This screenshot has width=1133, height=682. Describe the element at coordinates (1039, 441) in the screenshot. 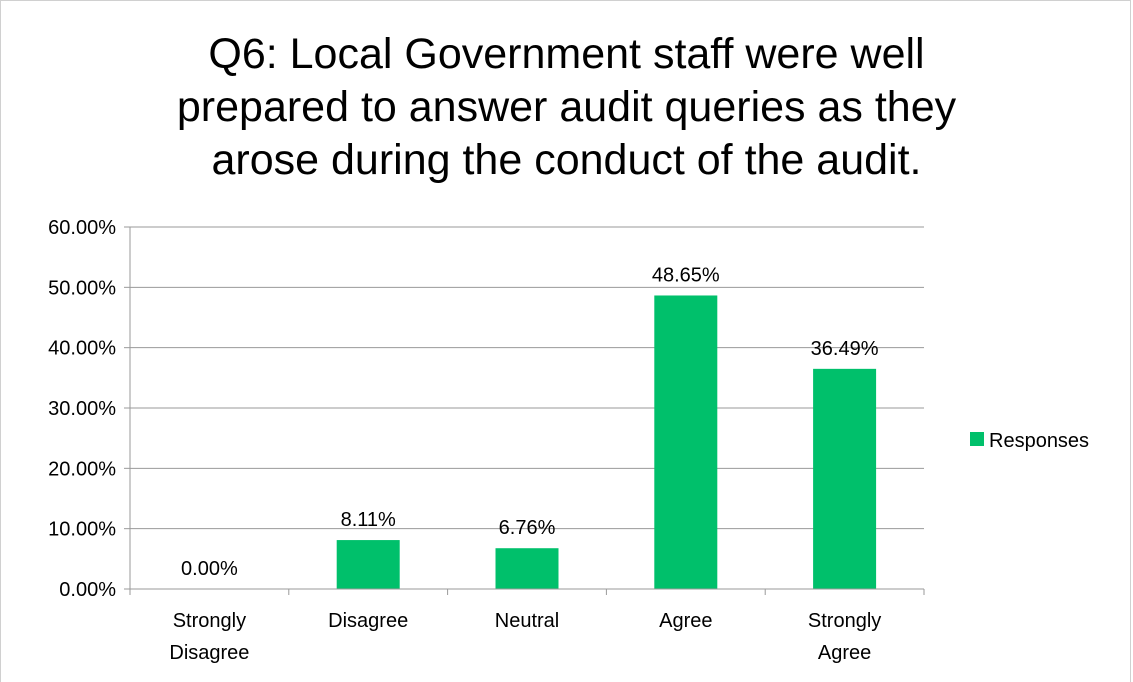

I see `legend-label: Responses` at that location.